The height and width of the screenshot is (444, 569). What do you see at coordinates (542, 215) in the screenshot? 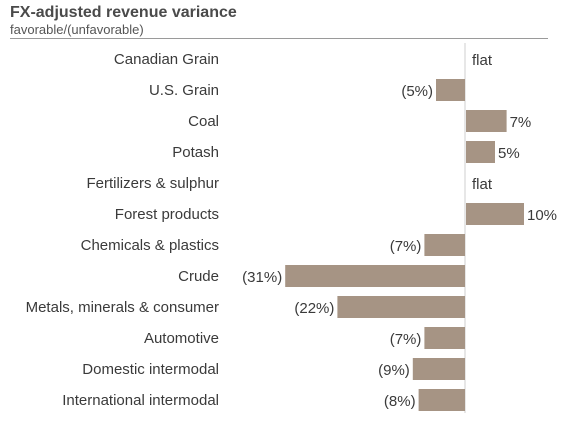
I see `data-label: 10%` at bounding box center [542, 215].